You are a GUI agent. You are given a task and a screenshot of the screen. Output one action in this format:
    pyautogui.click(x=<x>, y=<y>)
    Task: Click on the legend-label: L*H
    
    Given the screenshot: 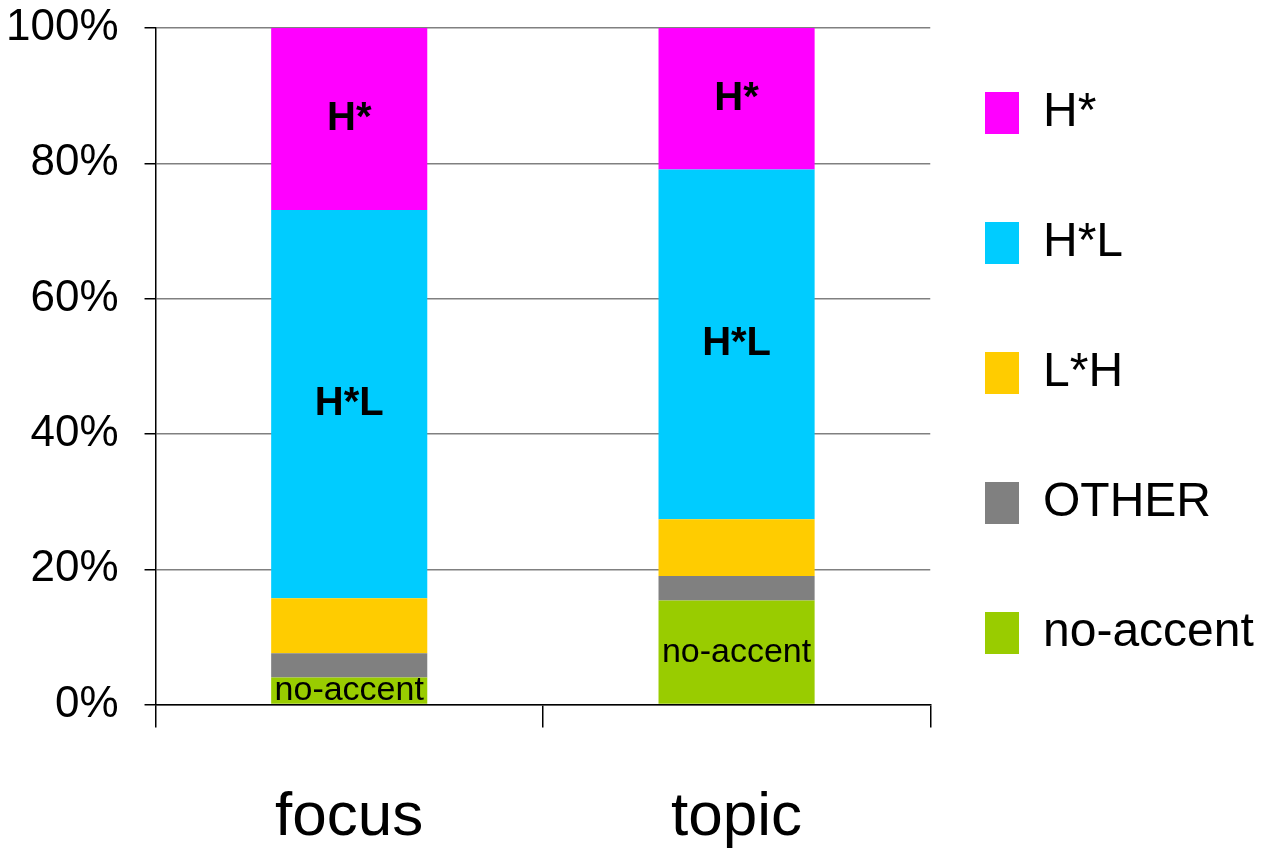 What is the action you would take?
    pyautogui.click(x=1083, y=370)
    